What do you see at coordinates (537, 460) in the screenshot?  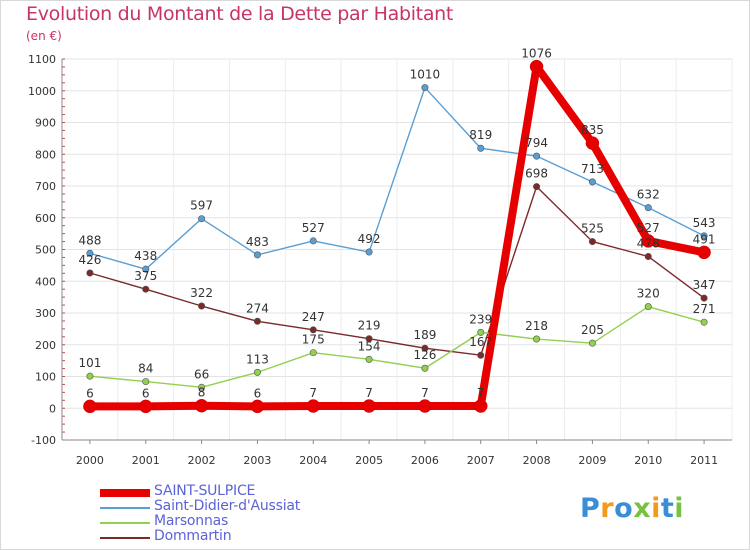 I see `x-tick-label: 2008` at bounding box center [537, 460].